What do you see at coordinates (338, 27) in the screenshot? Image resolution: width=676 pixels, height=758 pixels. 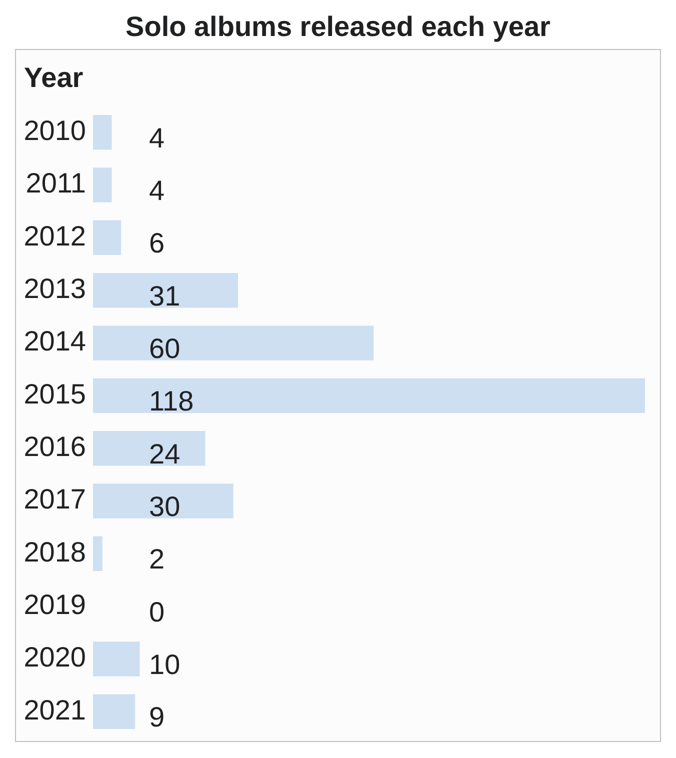 I see `chart-title: Solo albums released each year` at bounding box center [338, 27].